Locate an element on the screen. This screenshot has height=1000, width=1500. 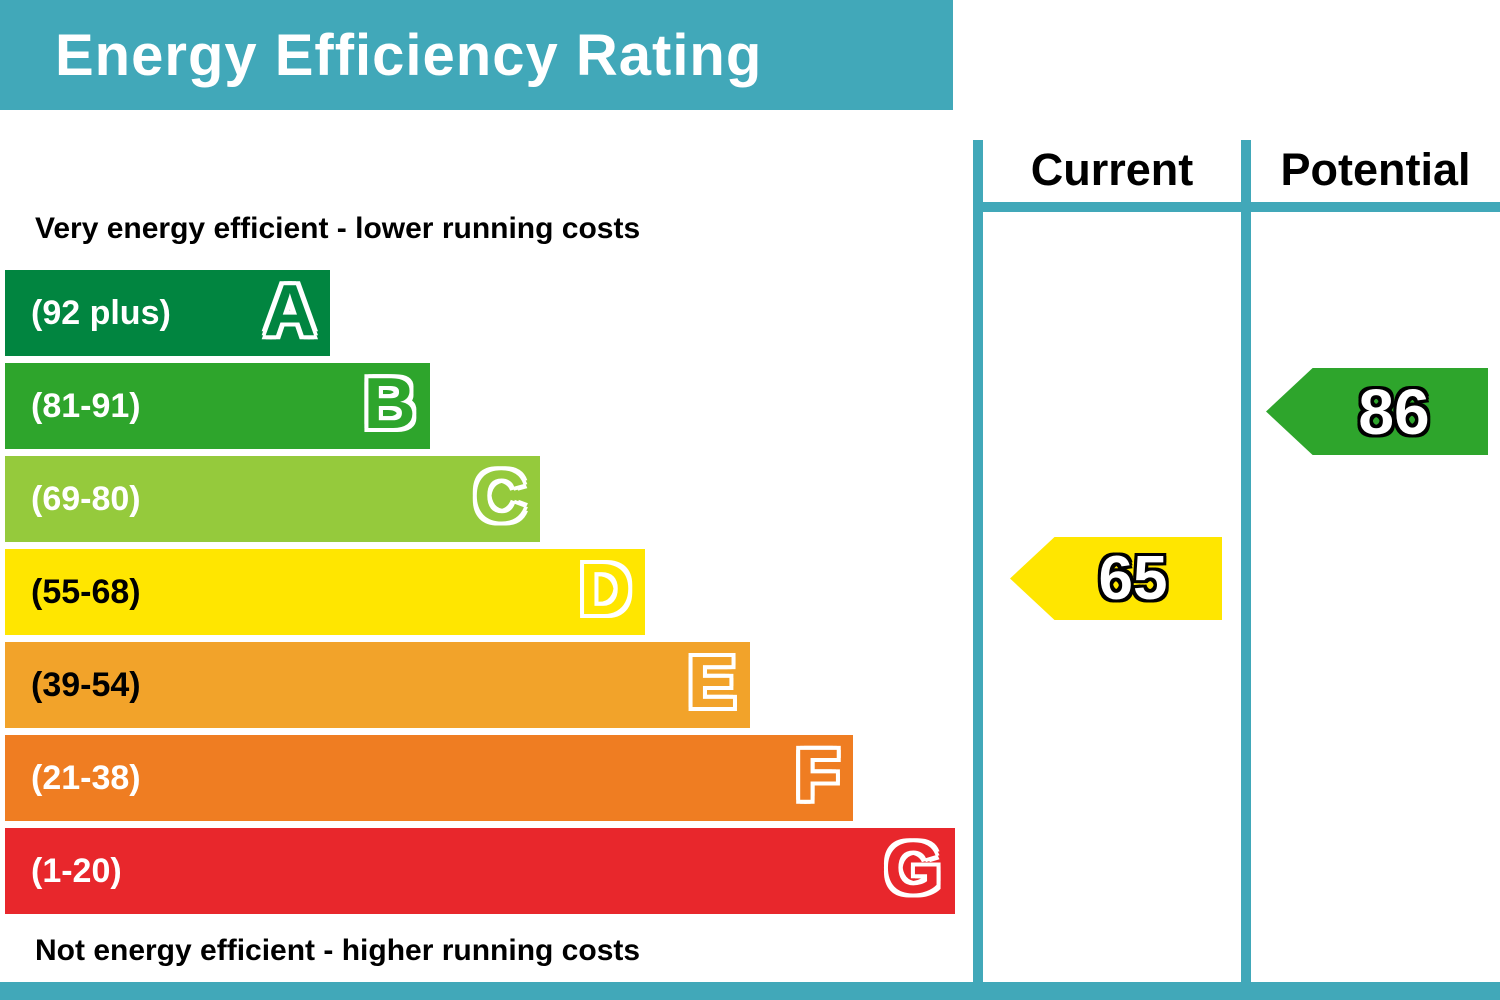
band-range-label: (69-80) is located at coordinates (86, 498).